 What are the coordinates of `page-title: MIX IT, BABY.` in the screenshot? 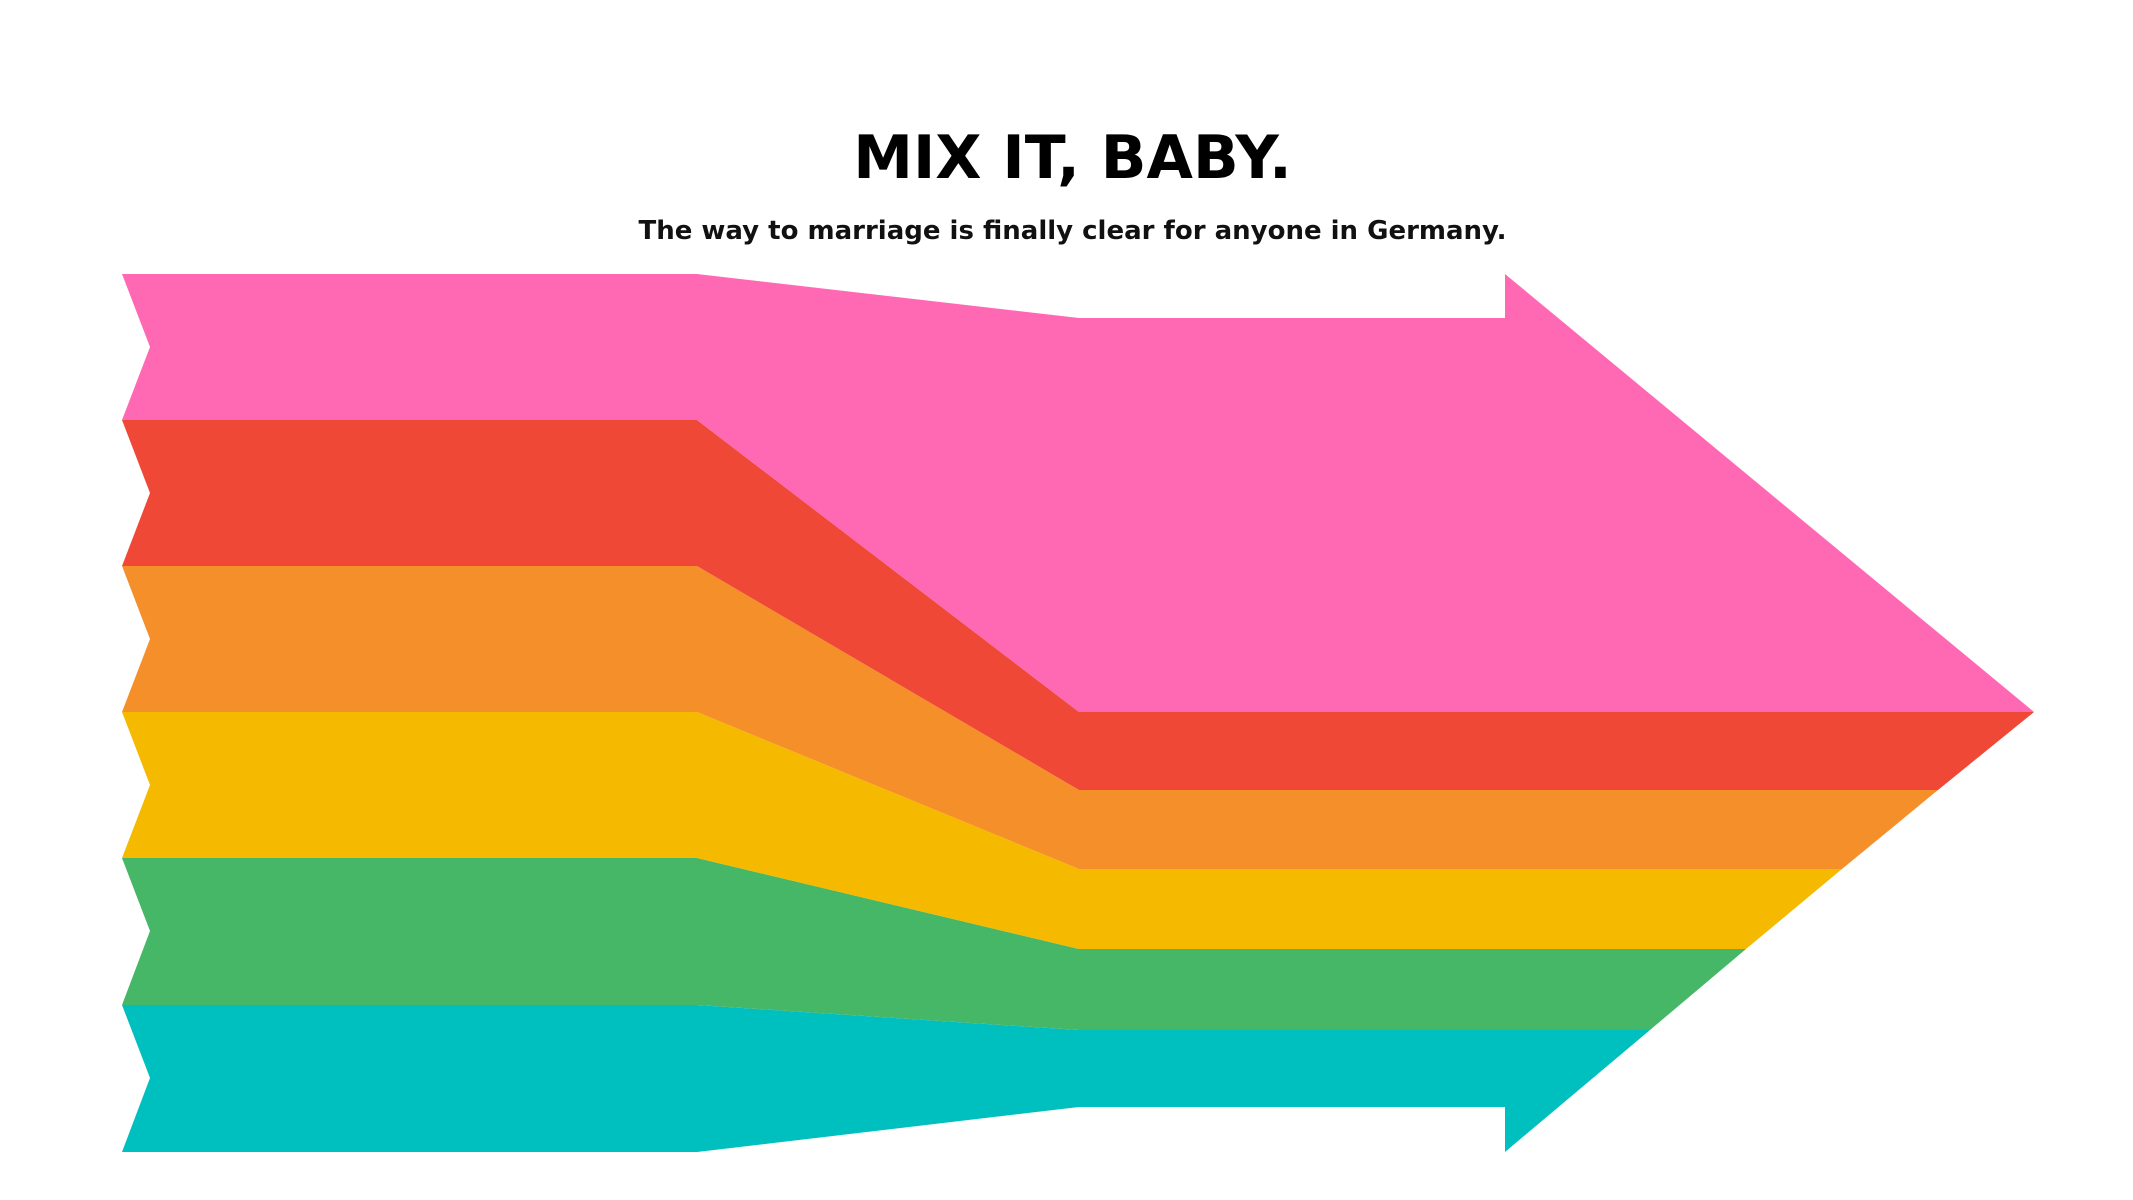 It's located at (1072, 158).